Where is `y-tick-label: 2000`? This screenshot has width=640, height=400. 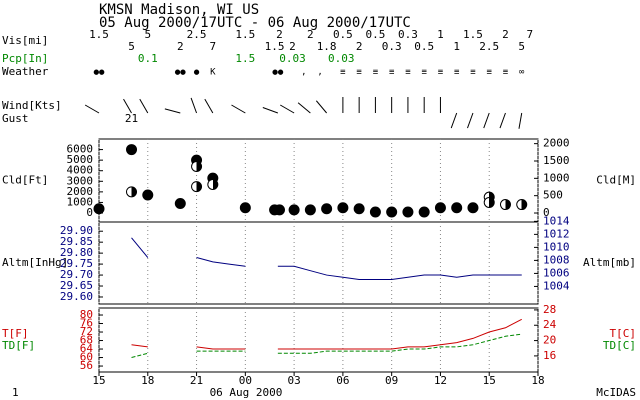
y-tick-label: 2000 is located at coordinates (80, 191).